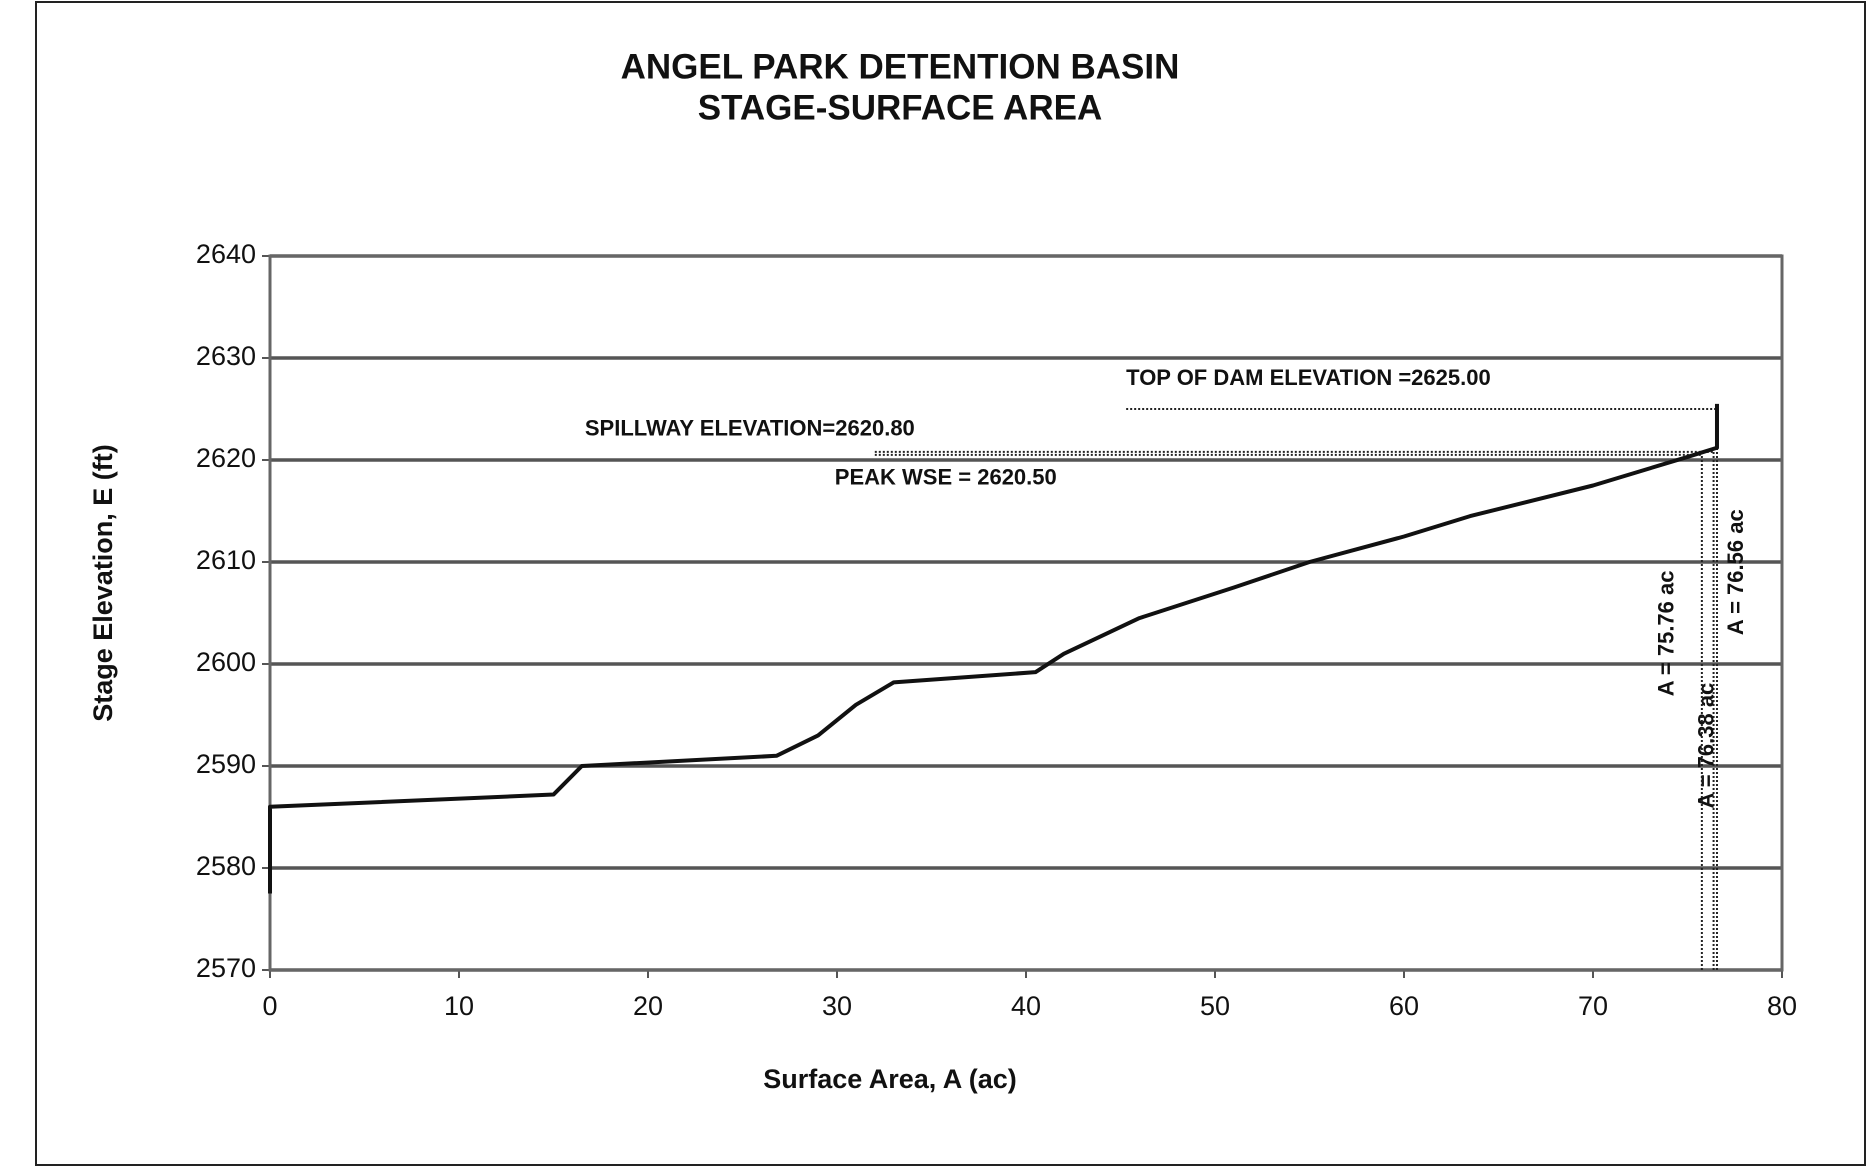 Image resolution: width=1867 pixels, height=1174 pixels. I want to click on annotation: A = 76.38 ac, so click(1705, 746).